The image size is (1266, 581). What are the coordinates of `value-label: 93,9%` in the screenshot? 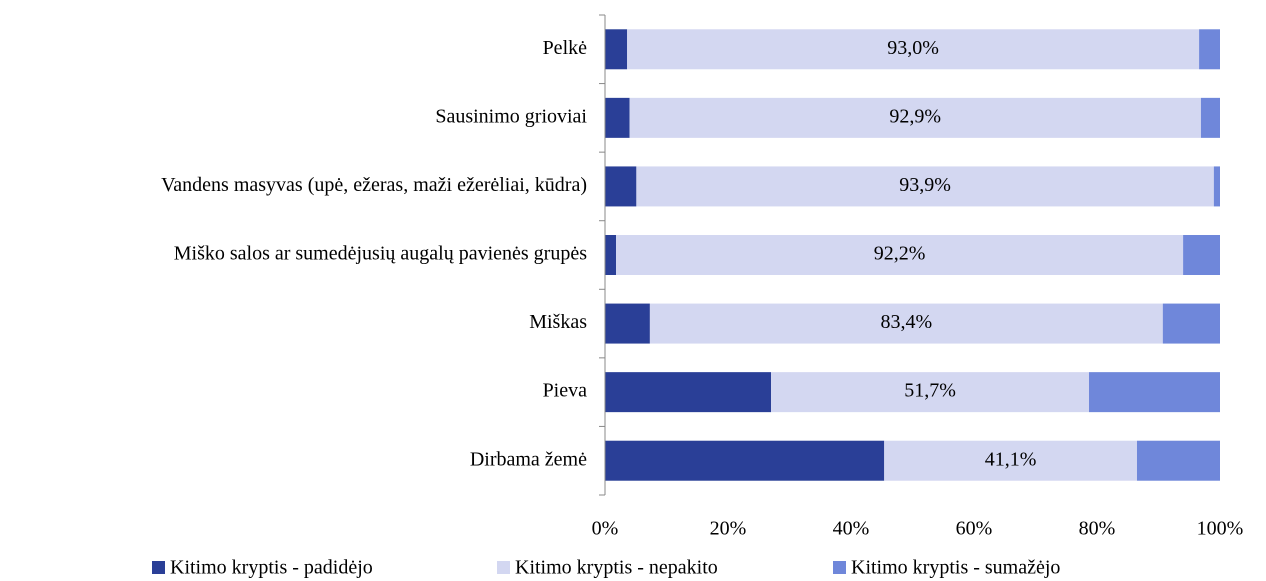 It's located at (925, 185).